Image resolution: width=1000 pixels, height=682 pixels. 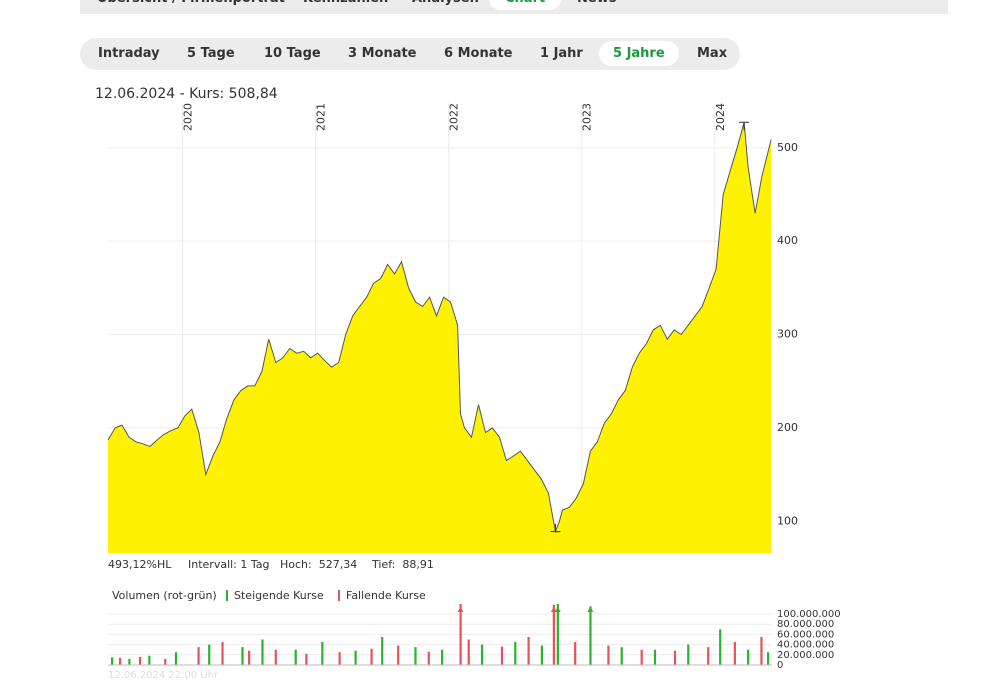 I want to click on y-tick-label: 80.000.000, so click(x=805, y=624).